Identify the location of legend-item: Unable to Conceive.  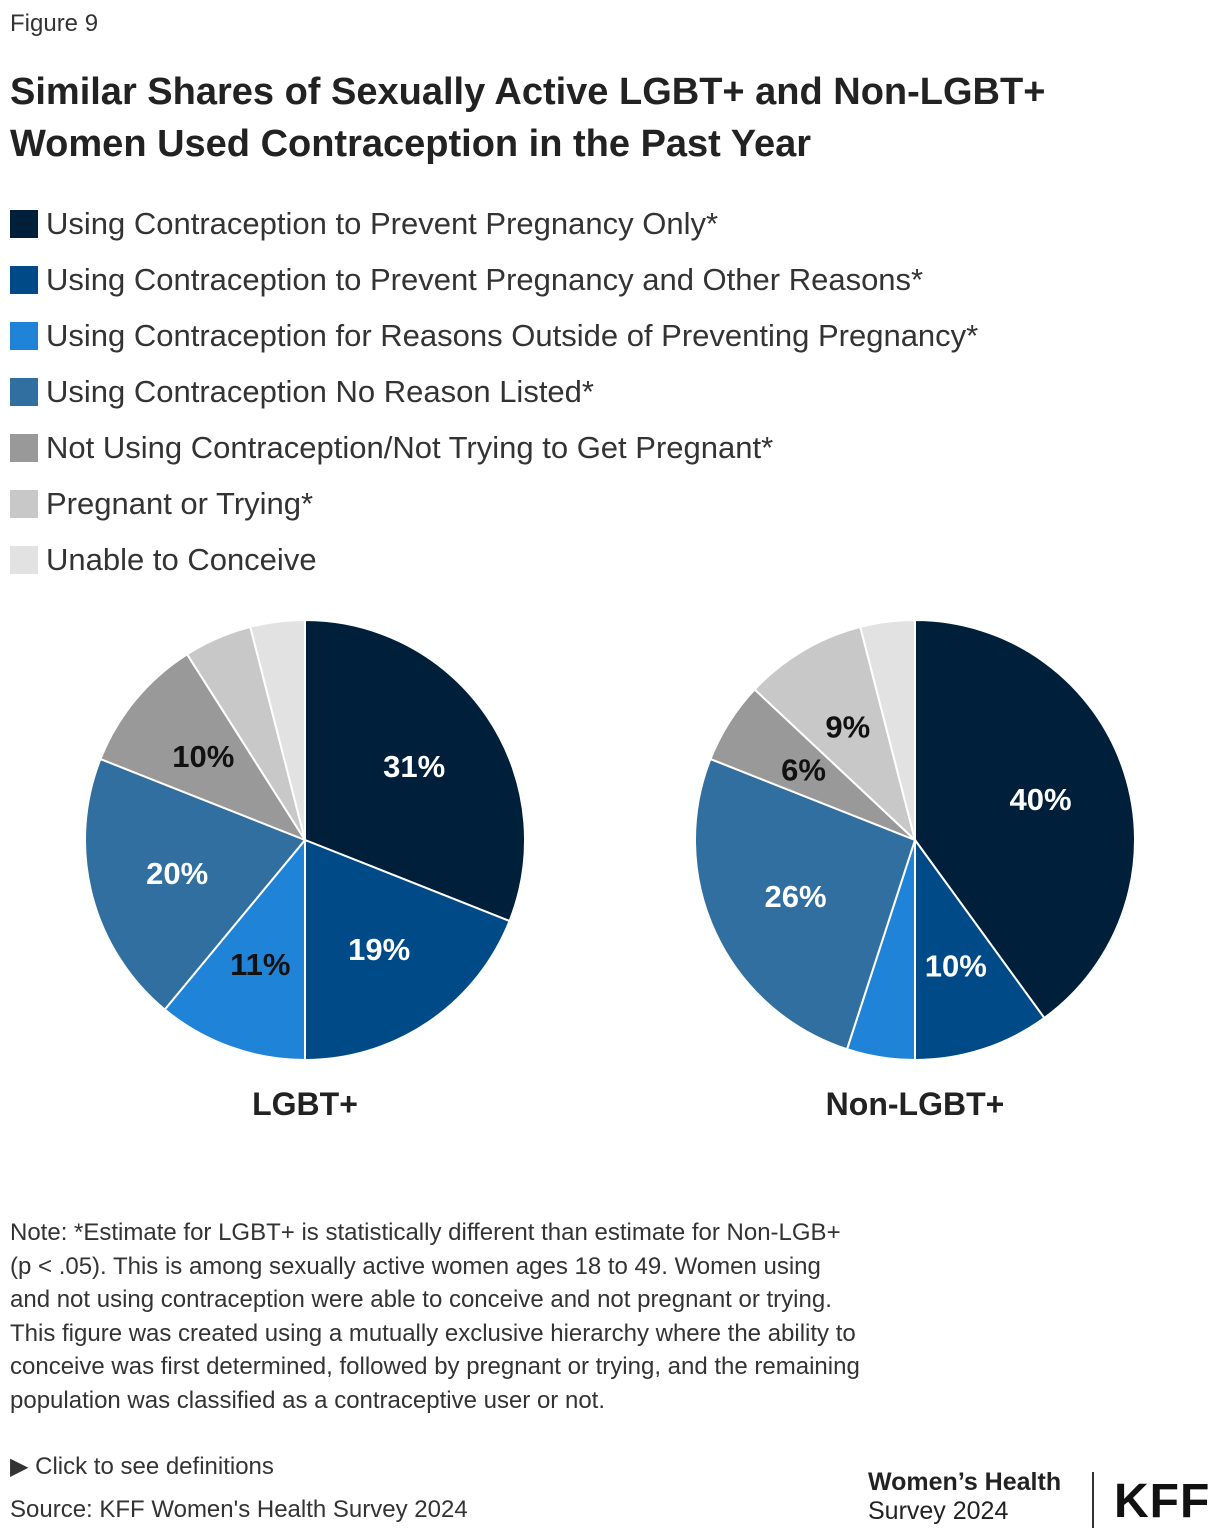
(494, 560).